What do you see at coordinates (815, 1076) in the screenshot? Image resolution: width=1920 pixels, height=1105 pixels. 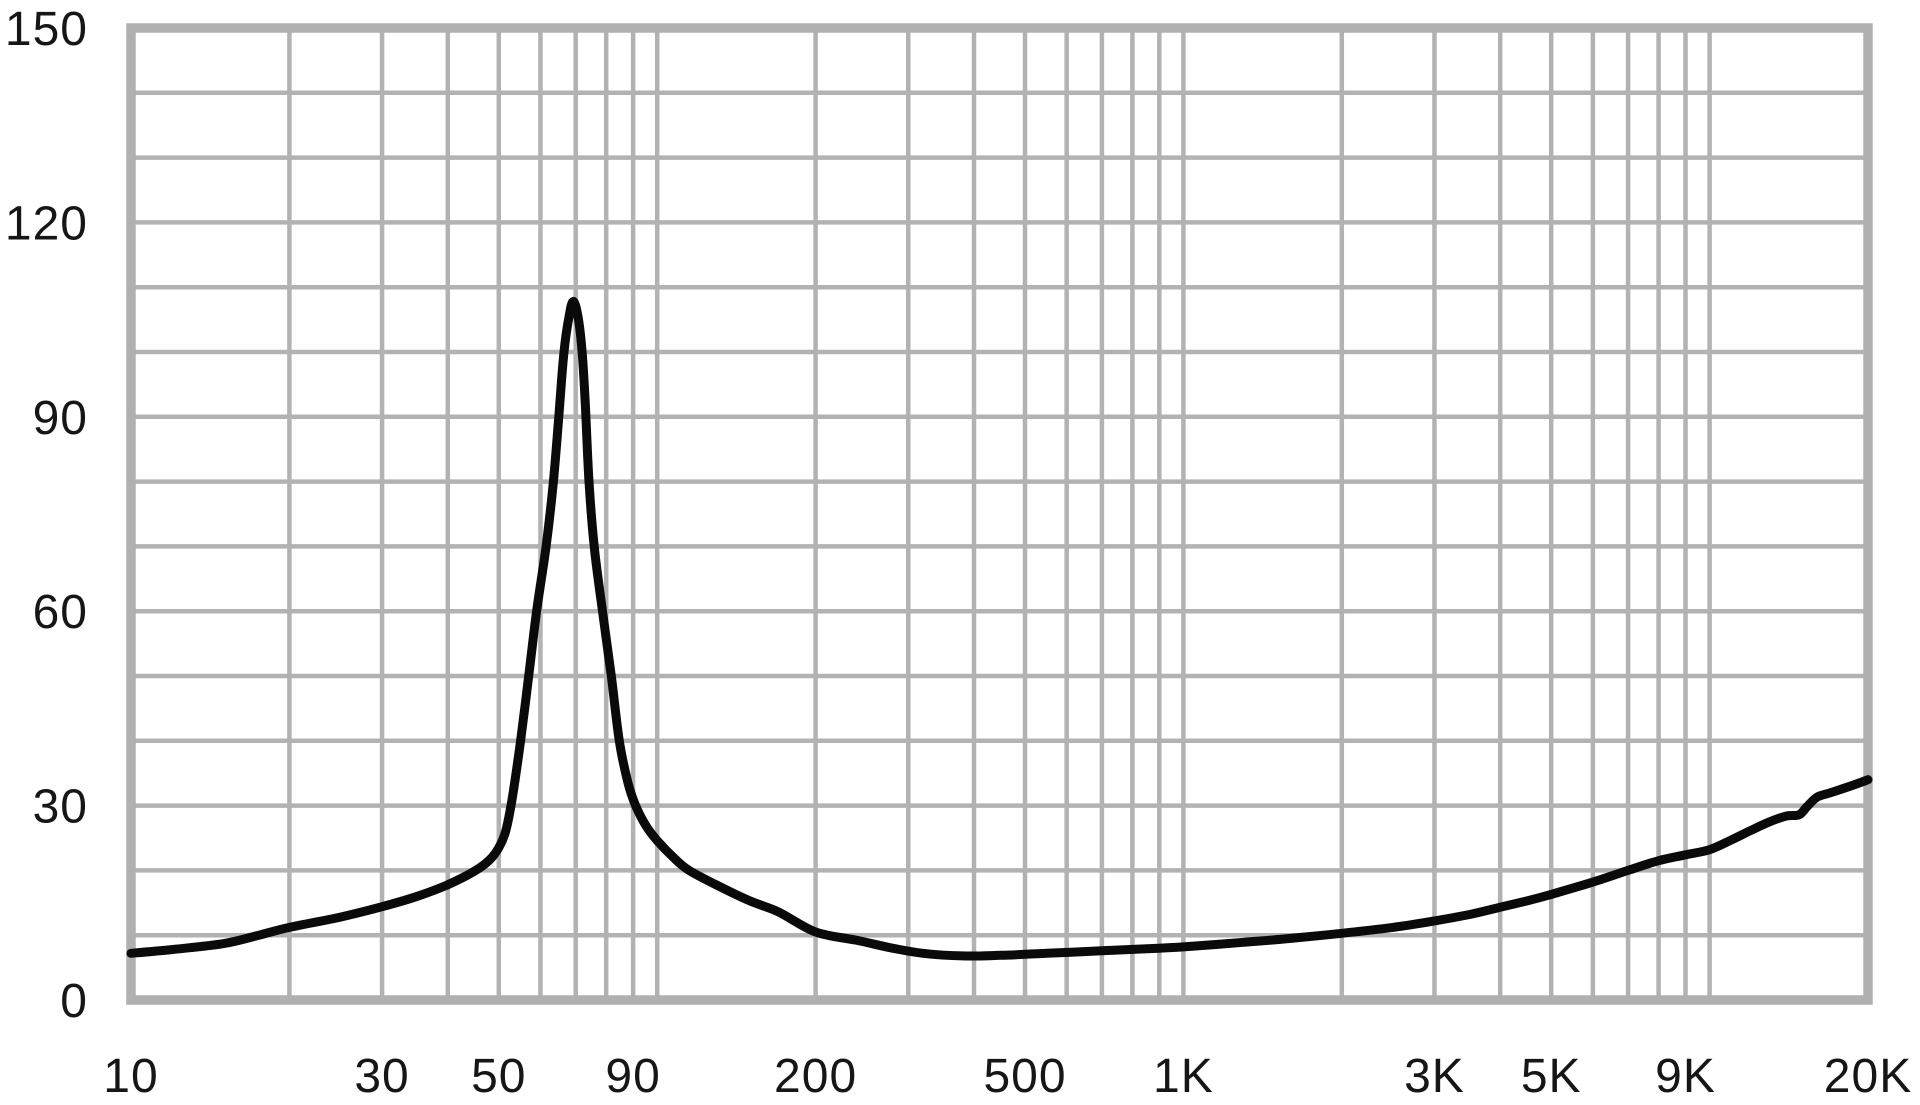 I see `x-tick-label: 200` at bounding box center [815, 1076].